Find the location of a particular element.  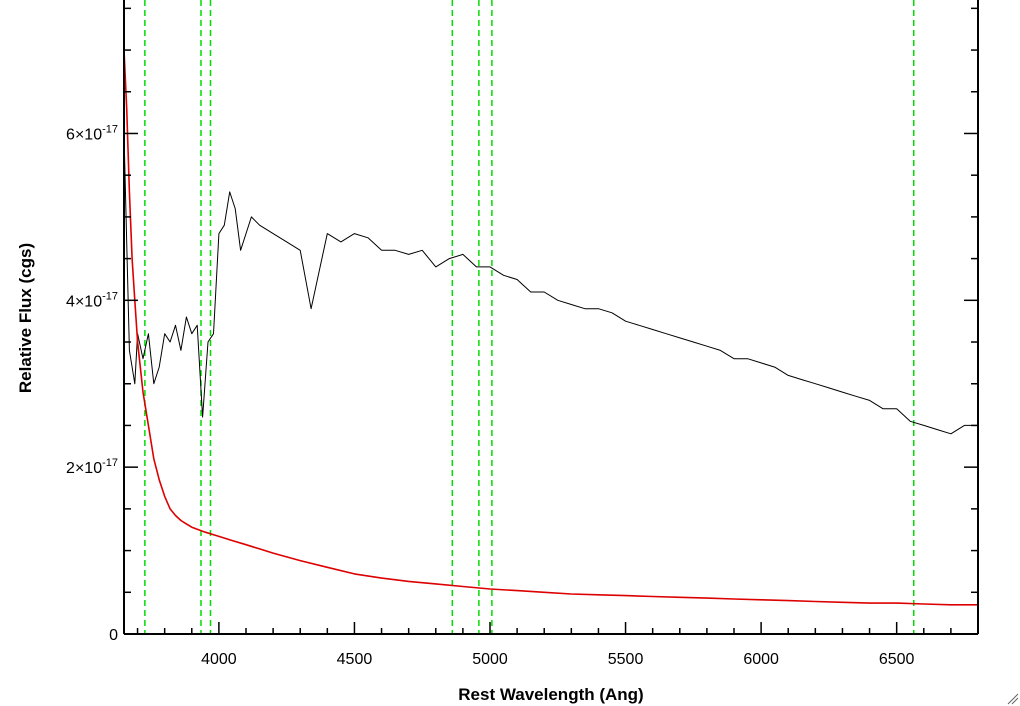

x-tick-label: 4000 is located at coordinates (219, 659).